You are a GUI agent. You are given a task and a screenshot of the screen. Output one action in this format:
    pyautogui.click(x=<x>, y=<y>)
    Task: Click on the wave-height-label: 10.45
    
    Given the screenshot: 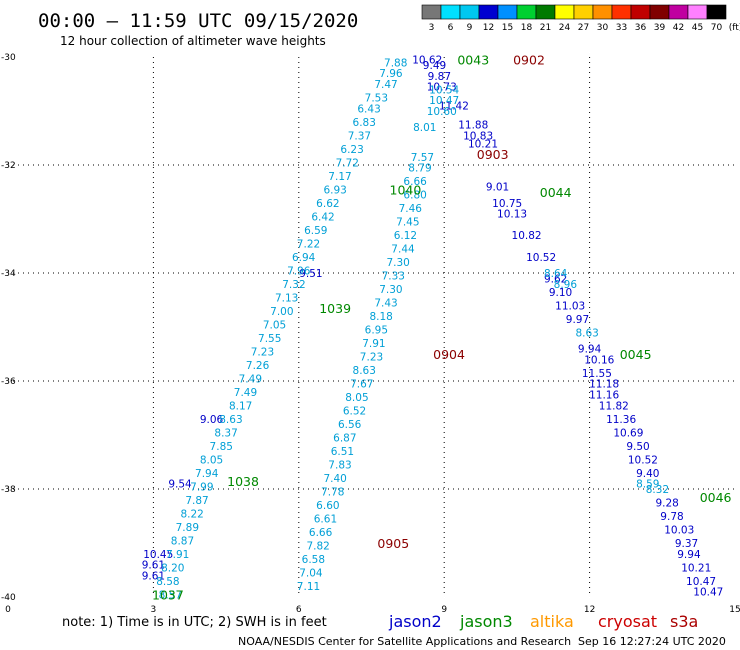 What is the action you would take?
    pyautogui.click(x=158, y=555)
    